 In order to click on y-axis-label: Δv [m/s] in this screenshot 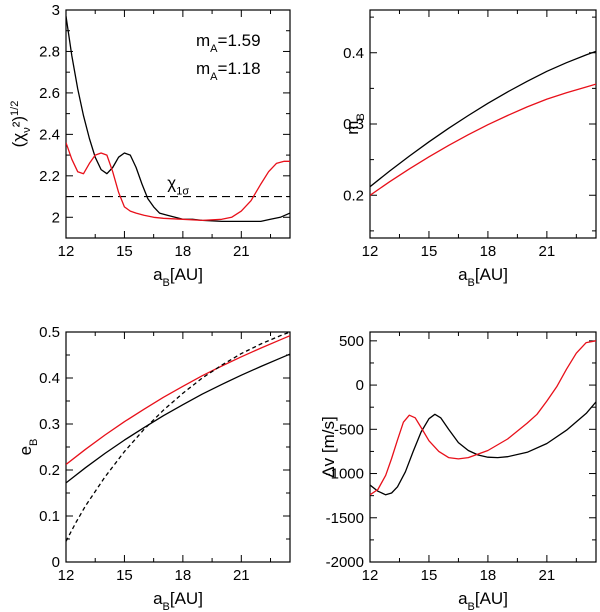, I will do `click(328, 446)`.